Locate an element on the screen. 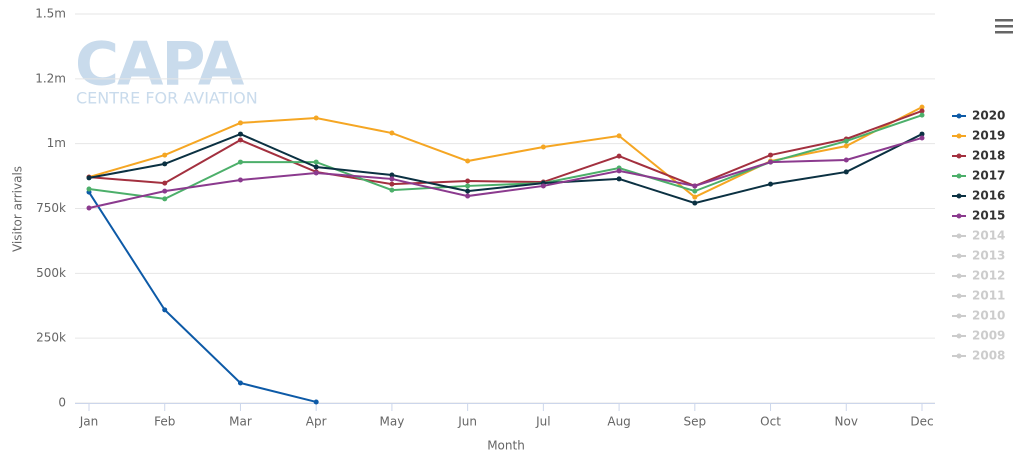 This screenshot has height=465, width=1028. y-tick-label: 750k is located at coordinates (51, 208).